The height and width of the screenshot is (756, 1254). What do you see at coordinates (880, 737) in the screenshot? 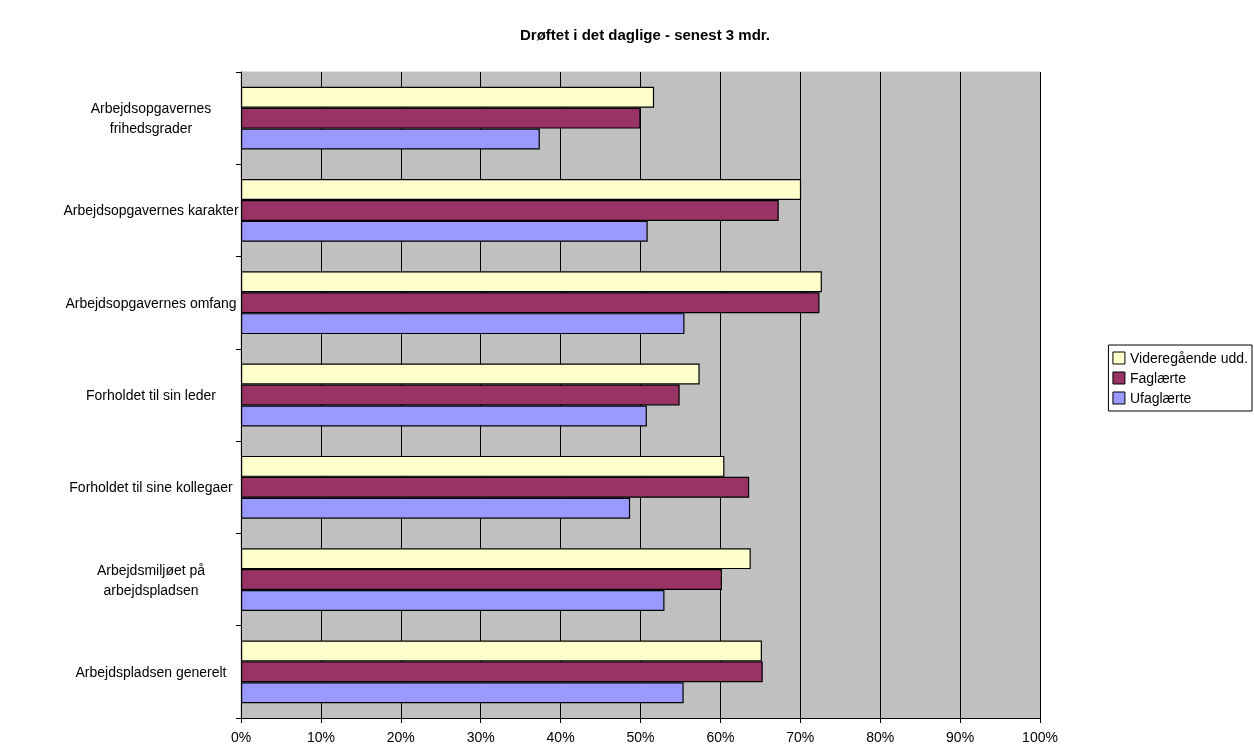
I see `x-tick-label: 80%` at bounding box center [880, 737].